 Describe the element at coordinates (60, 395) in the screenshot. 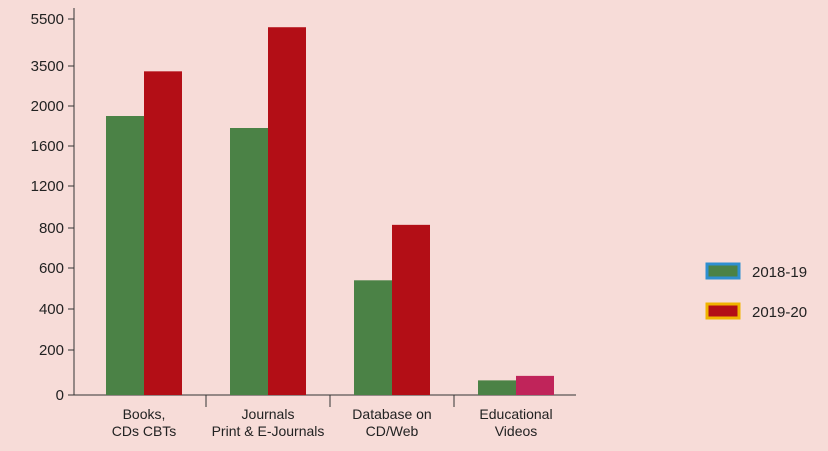

I see `y-tick-label: 0` at that location.